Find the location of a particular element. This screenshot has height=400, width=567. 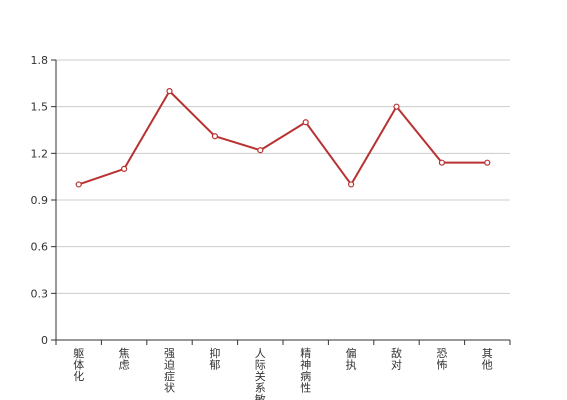

x-tick-label: 其他 is located at coordinates (487, 359).